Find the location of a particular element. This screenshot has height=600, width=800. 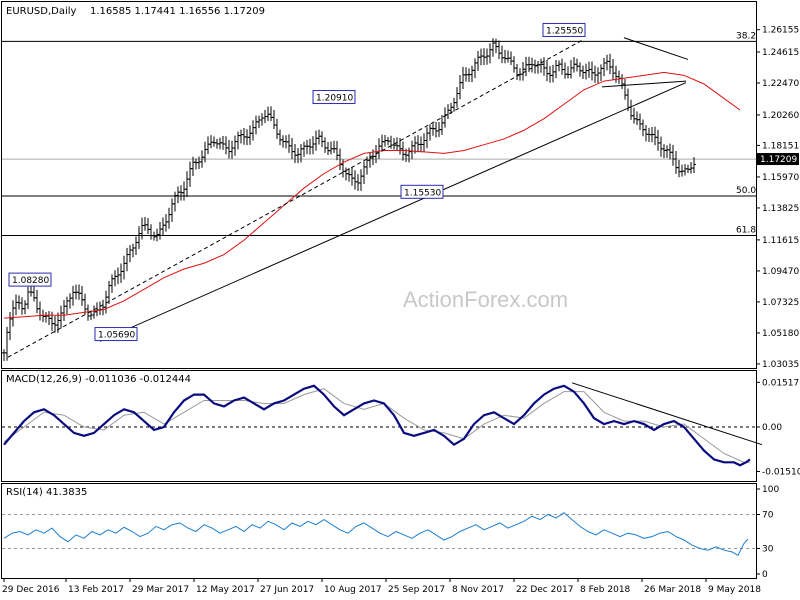

x-tick-label: 10 Aug 2017 is located at coordinates (353, 590).